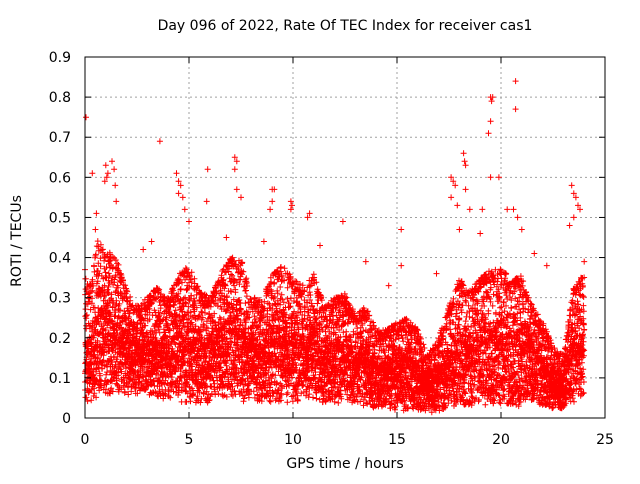  What do you see at coordinates (189, 440) in the screenshot?
I see `x-tick-label: 5` at bounding box center [189, 440].